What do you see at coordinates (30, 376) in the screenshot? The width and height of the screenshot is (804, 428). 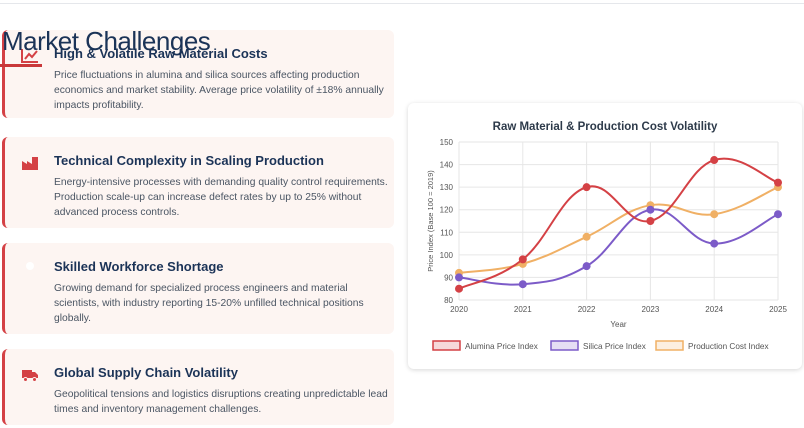 I see `truck-icon` at bounding box center [30, 376].